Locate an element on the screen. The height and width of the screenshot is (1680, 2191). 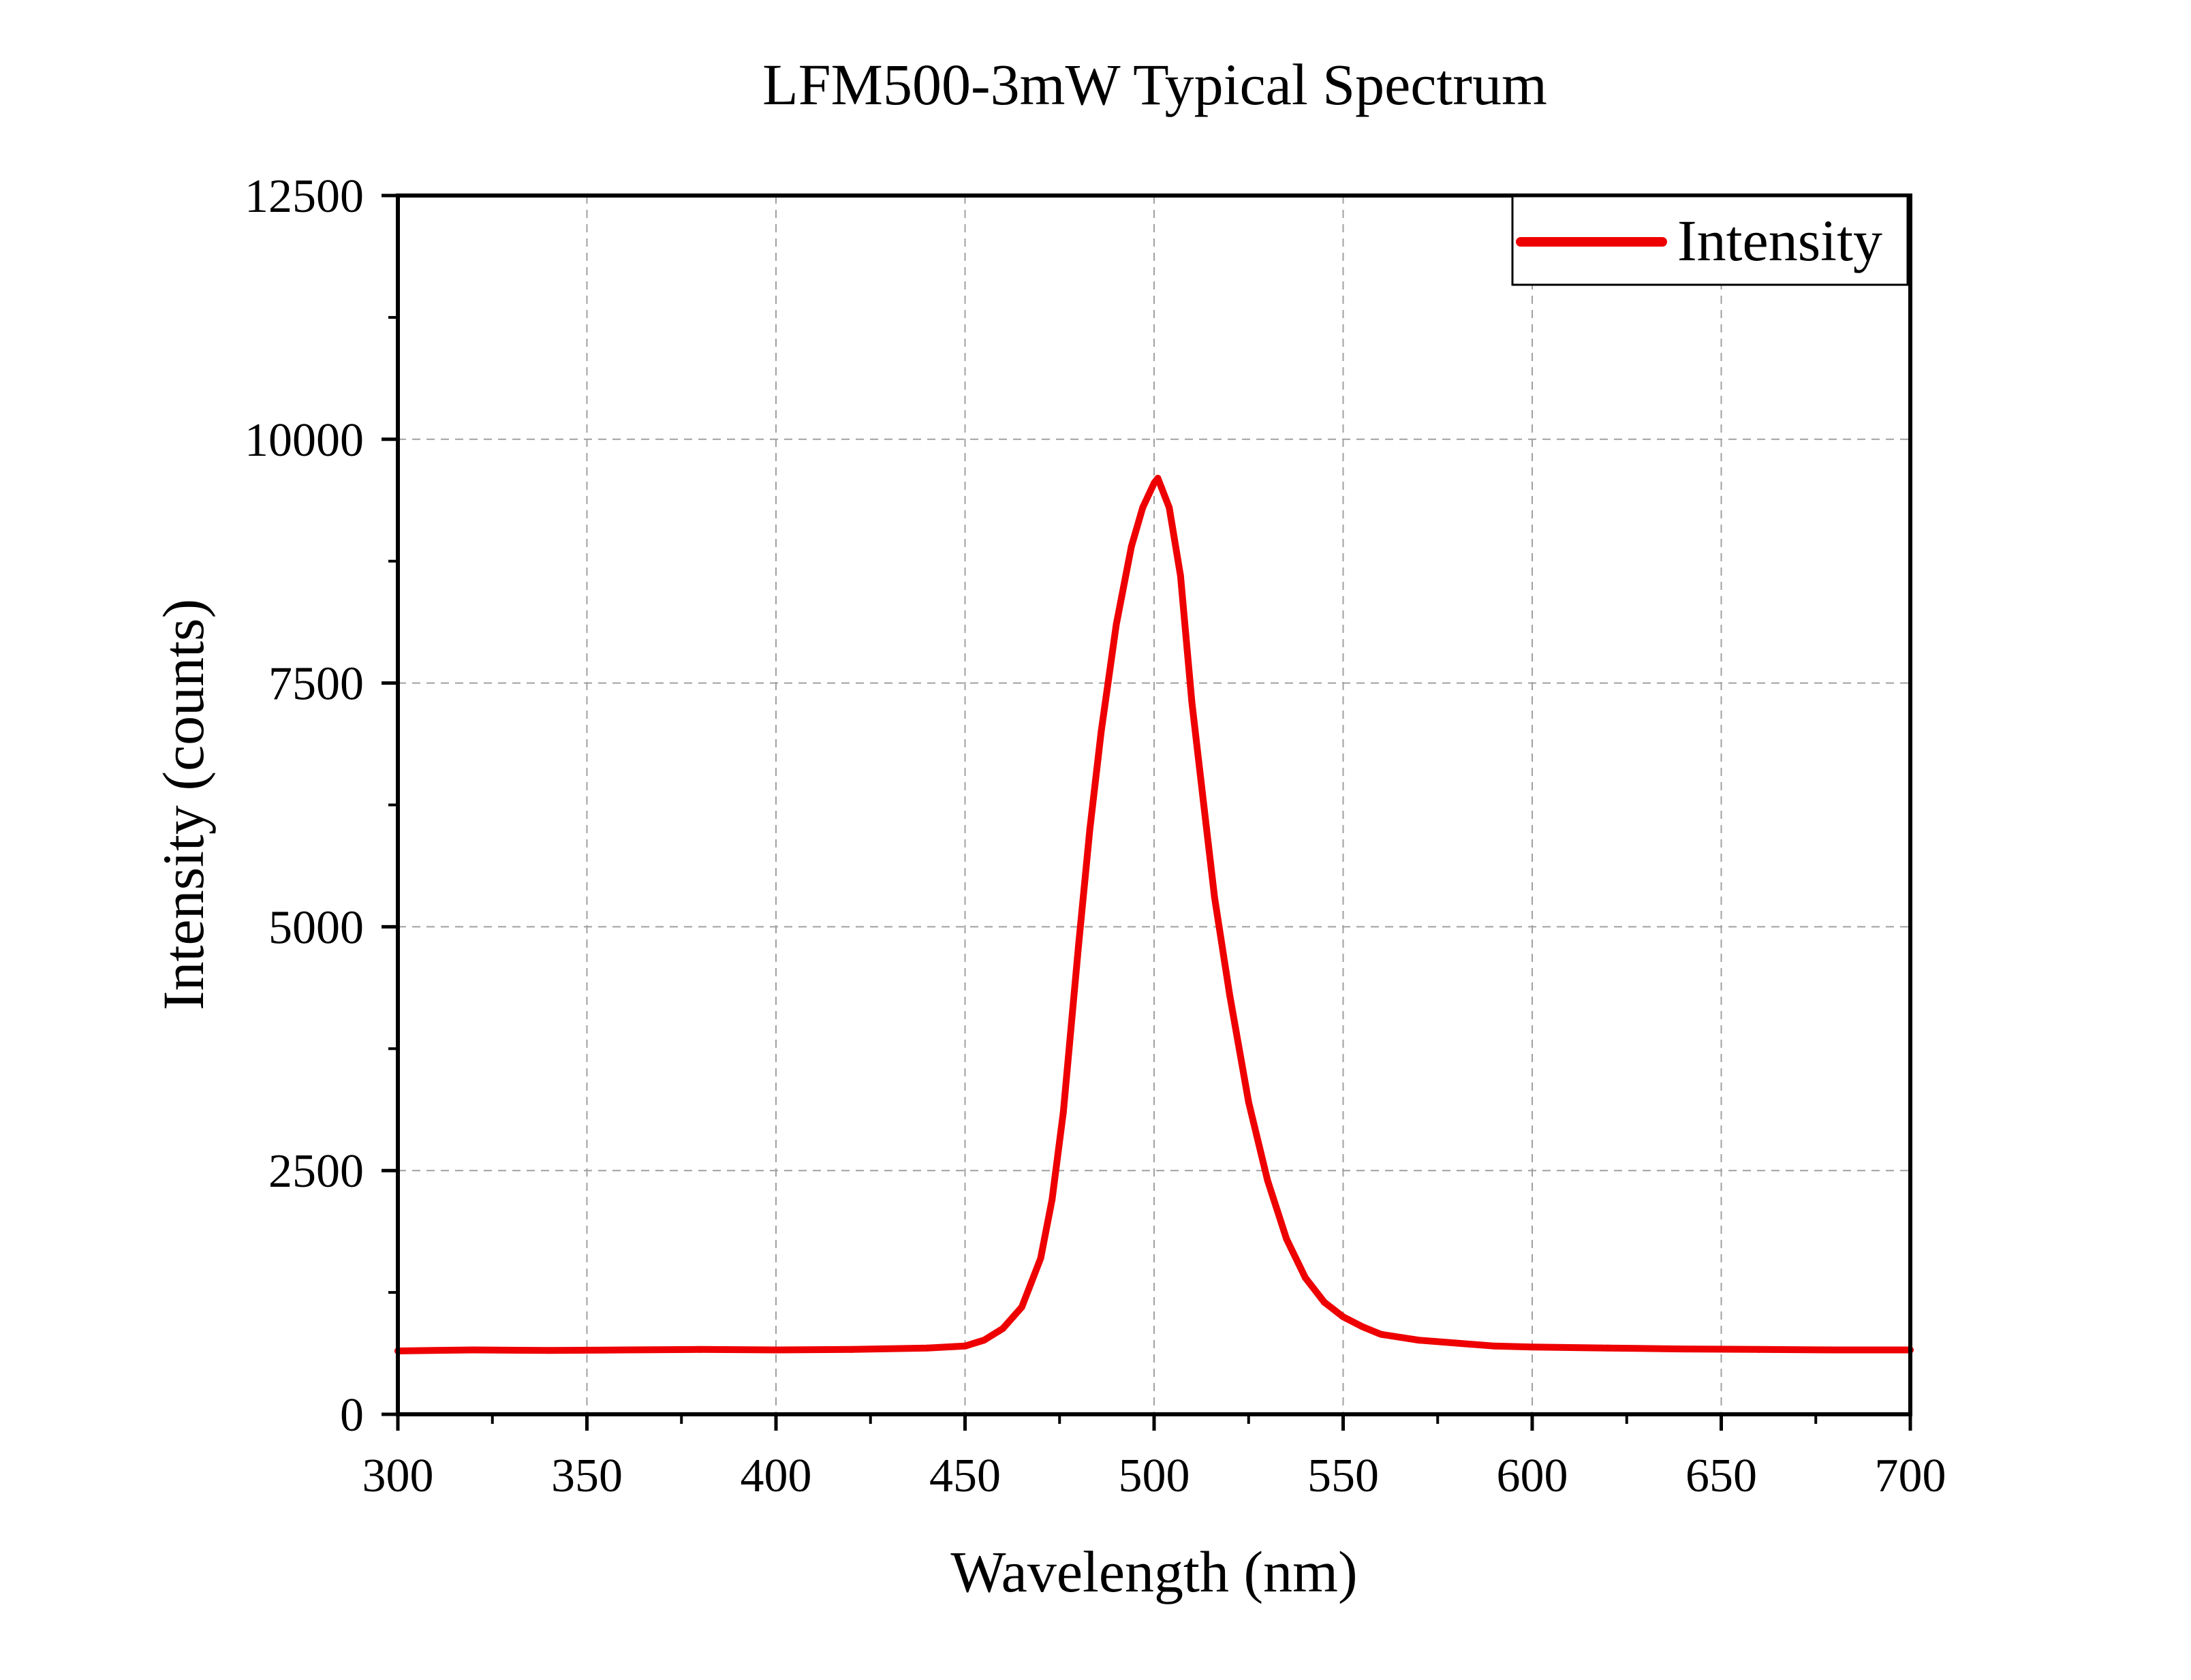
y-tick-label-10000: 10000 is located at coordinates (304, 440).